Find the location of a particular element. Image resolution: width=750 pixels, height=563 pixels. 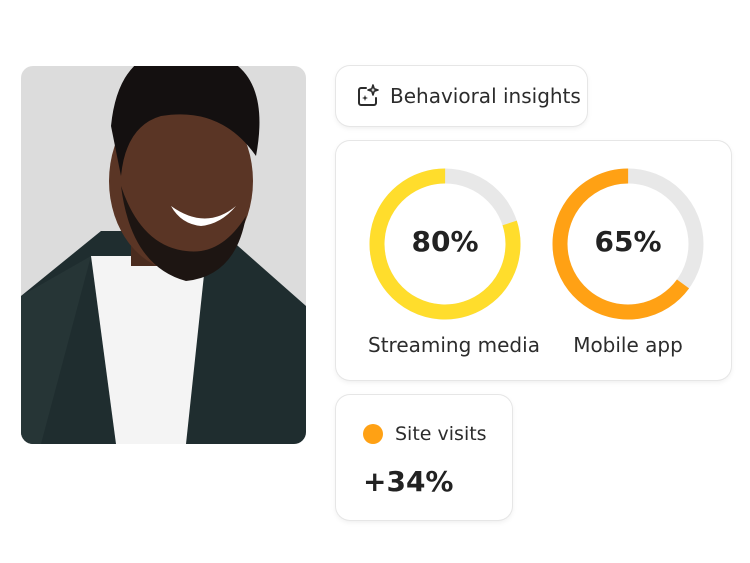

donut-fill is located at coordinates (445, 244).